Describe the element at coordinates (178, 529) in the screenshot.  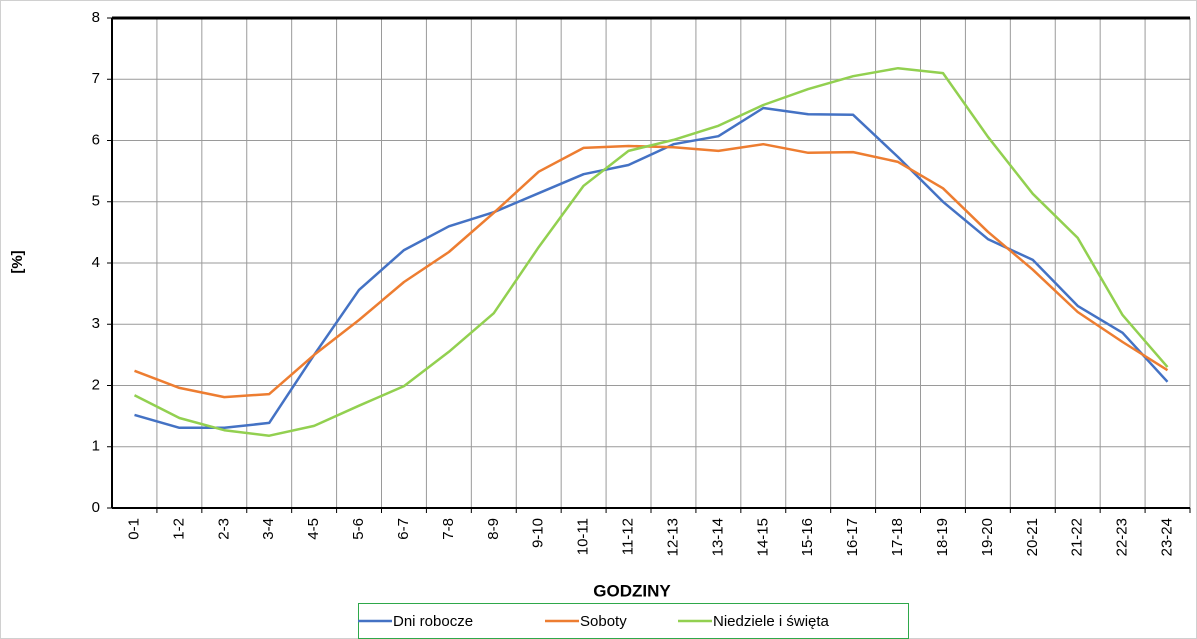
I see `x-tick-label: 1-2` at that location.